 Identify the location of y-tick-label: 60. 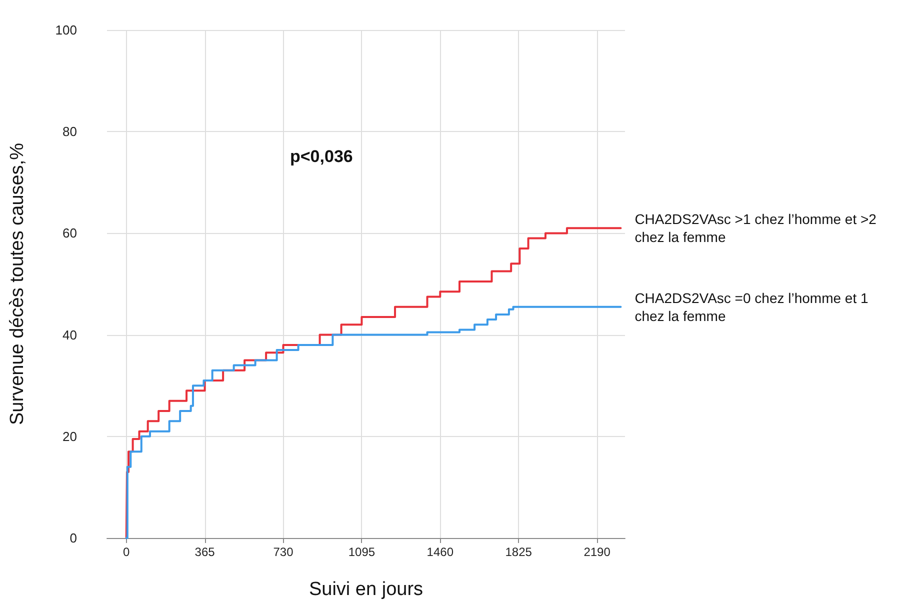
(69, 233).